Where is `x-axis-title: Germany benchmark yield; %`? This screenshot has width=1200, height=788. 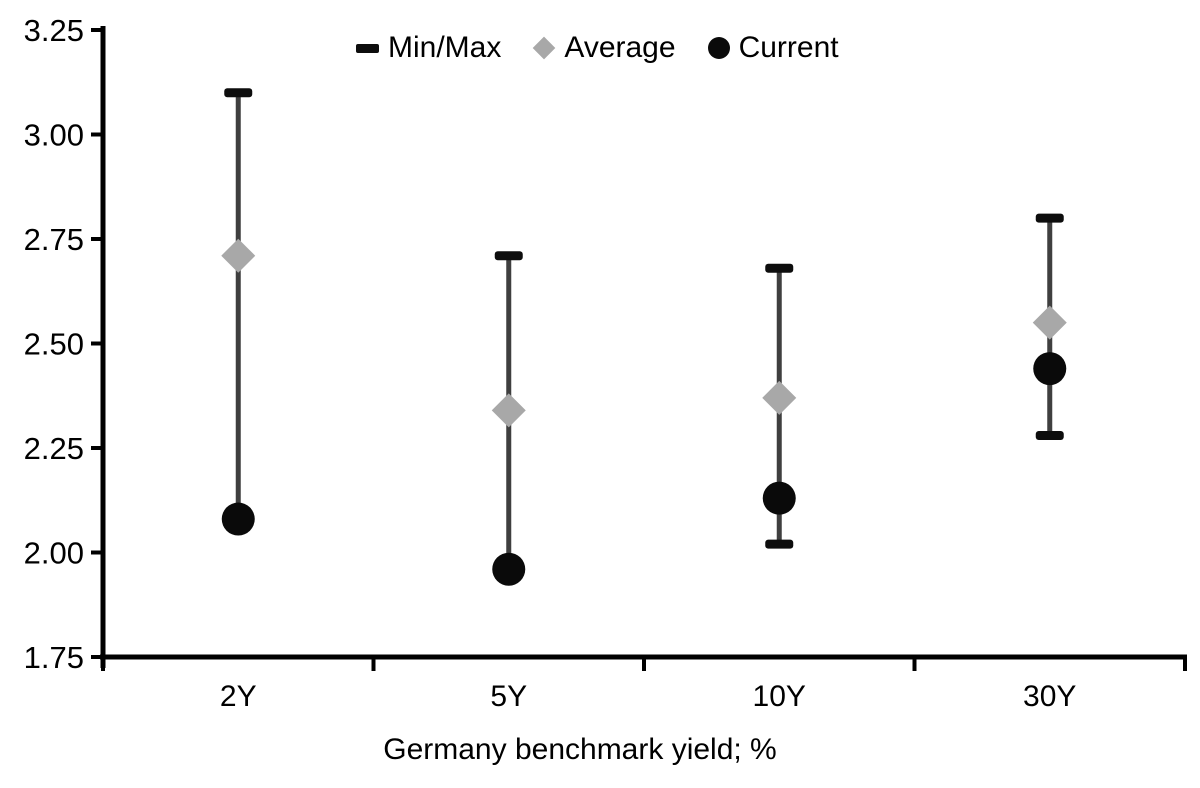
x-axis-title: Germany benchmark yield; % is located at coordinates (580, 749).